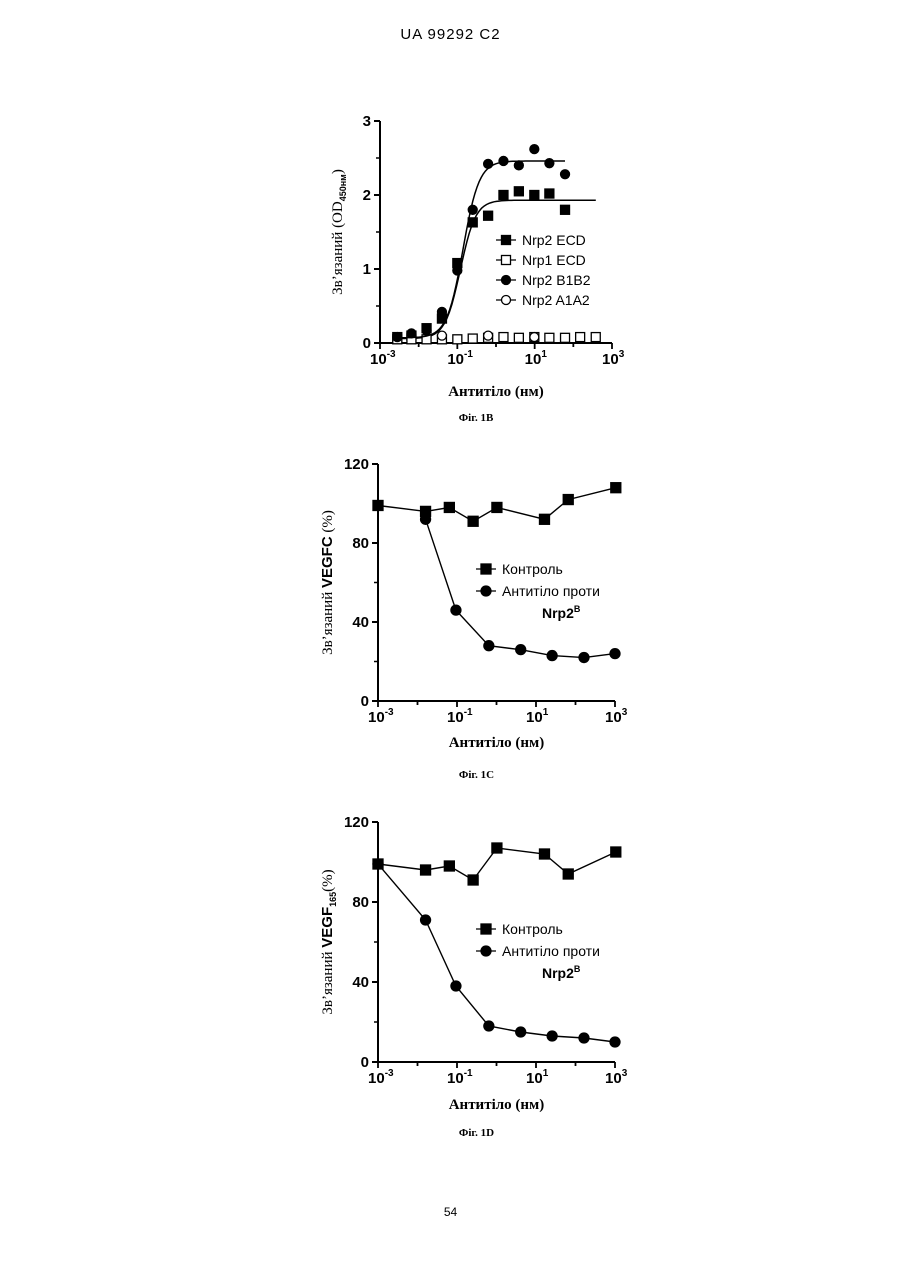 This screenshot has width=901, height=1273. What do you see at coordinates (367, 195) in the screenshot?
I see `y-tick-label: 2` at bounding box center [367, 195].